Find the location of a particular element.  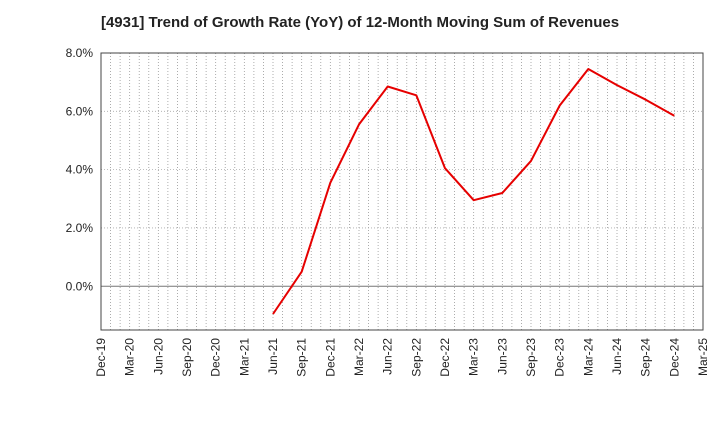

x-tick-label: Mar-25 is located at coordinates (703, 357).